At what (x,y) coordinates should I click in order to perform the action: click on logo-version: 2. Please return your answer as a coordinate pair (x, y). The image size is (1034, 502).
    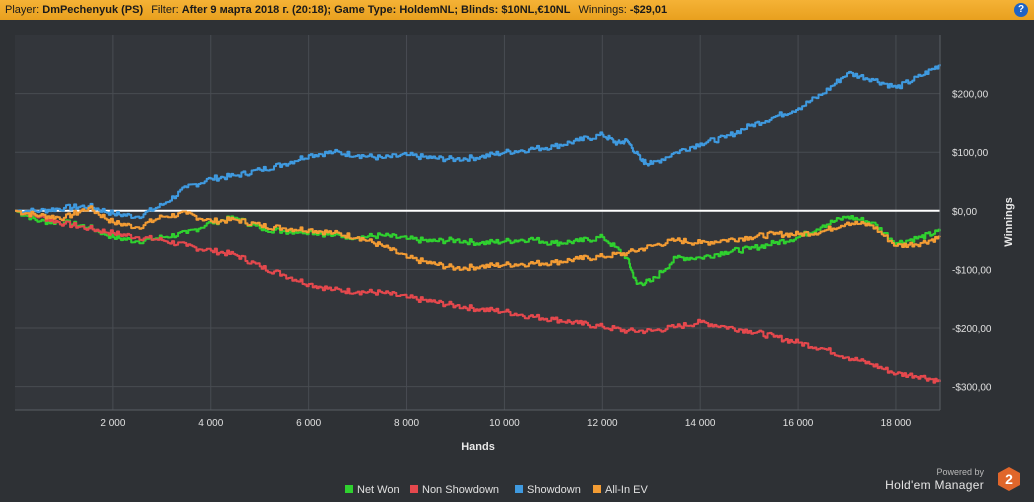
    Looking at the image, I should click on (1009, 479).